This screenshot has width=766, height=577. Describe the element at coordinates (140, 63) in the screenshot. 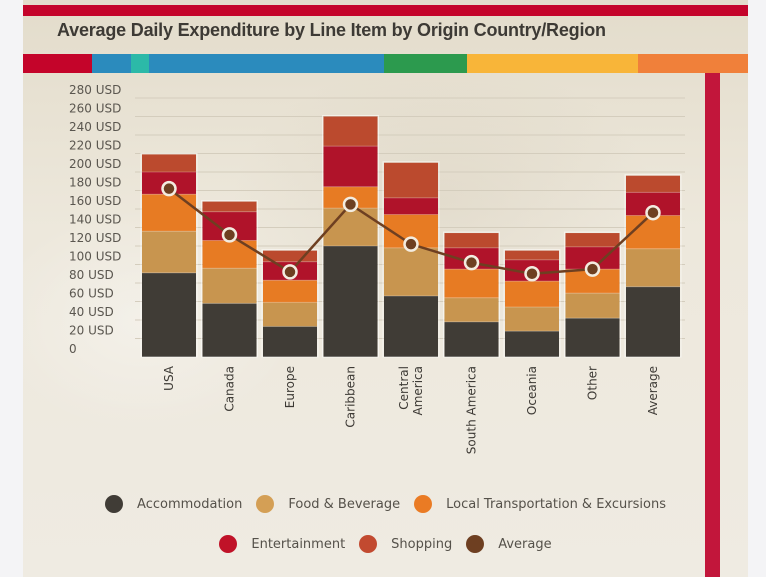

I see `color-band-segment-teal` at that location.